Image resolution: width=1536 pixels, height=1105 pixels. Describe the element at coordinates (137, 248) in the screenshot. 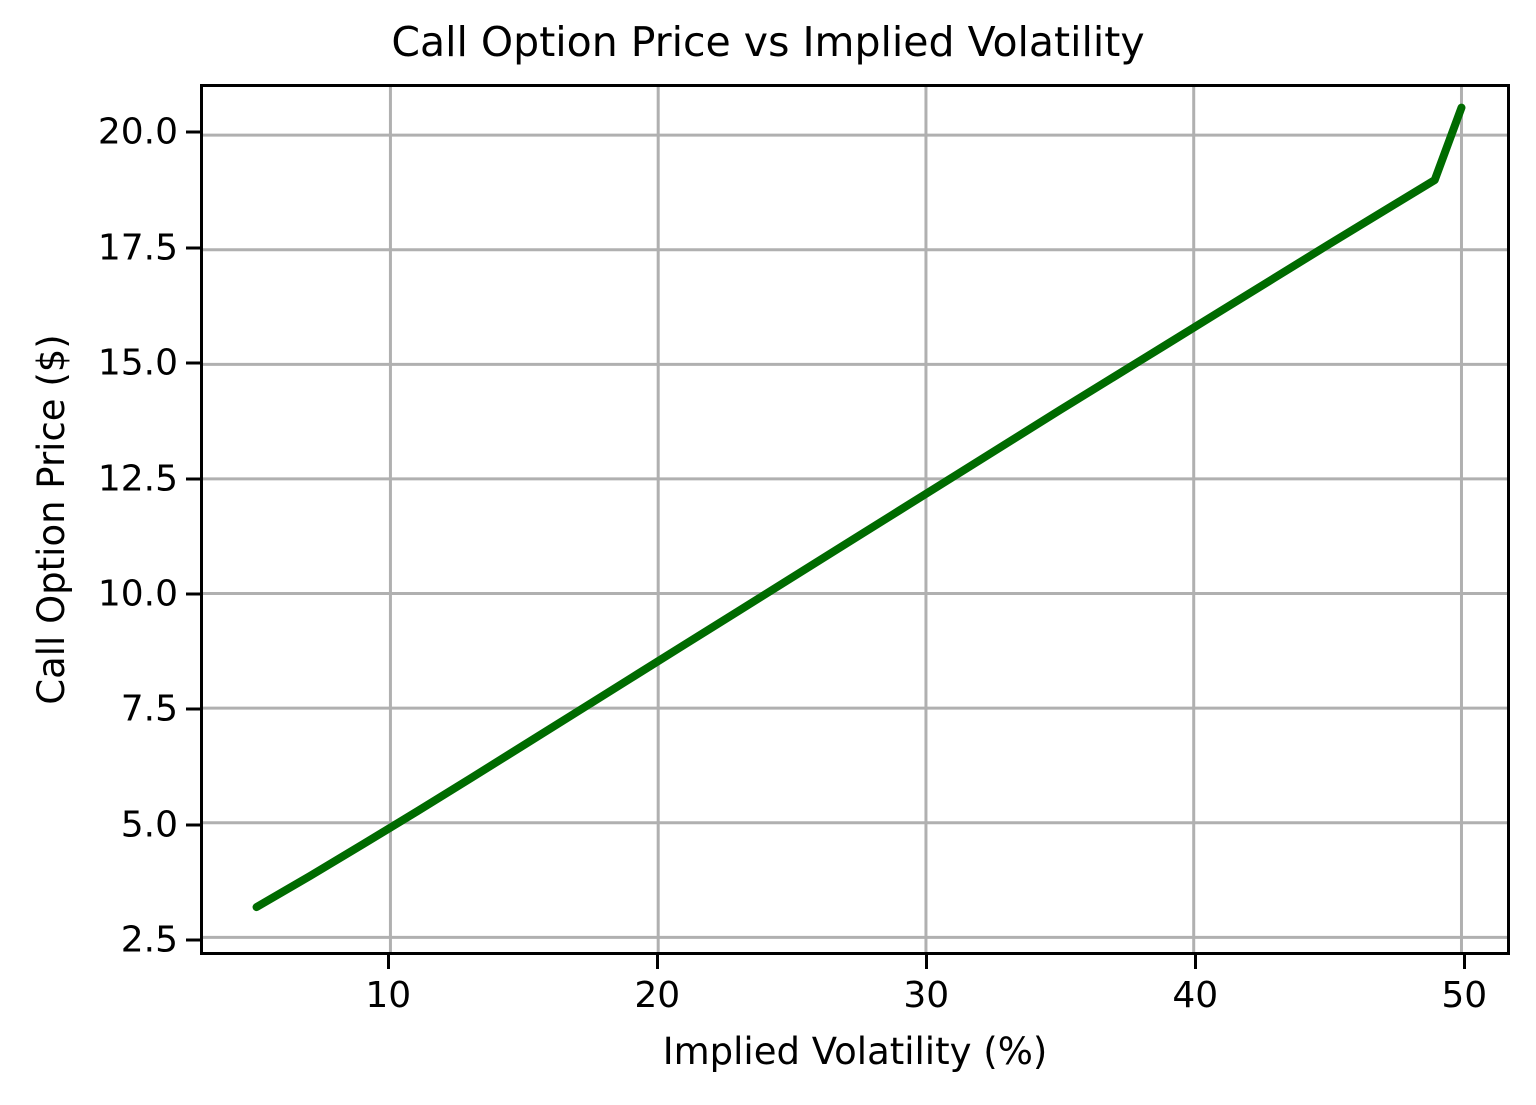

I see `y-tick-label: 17.5` at that location.